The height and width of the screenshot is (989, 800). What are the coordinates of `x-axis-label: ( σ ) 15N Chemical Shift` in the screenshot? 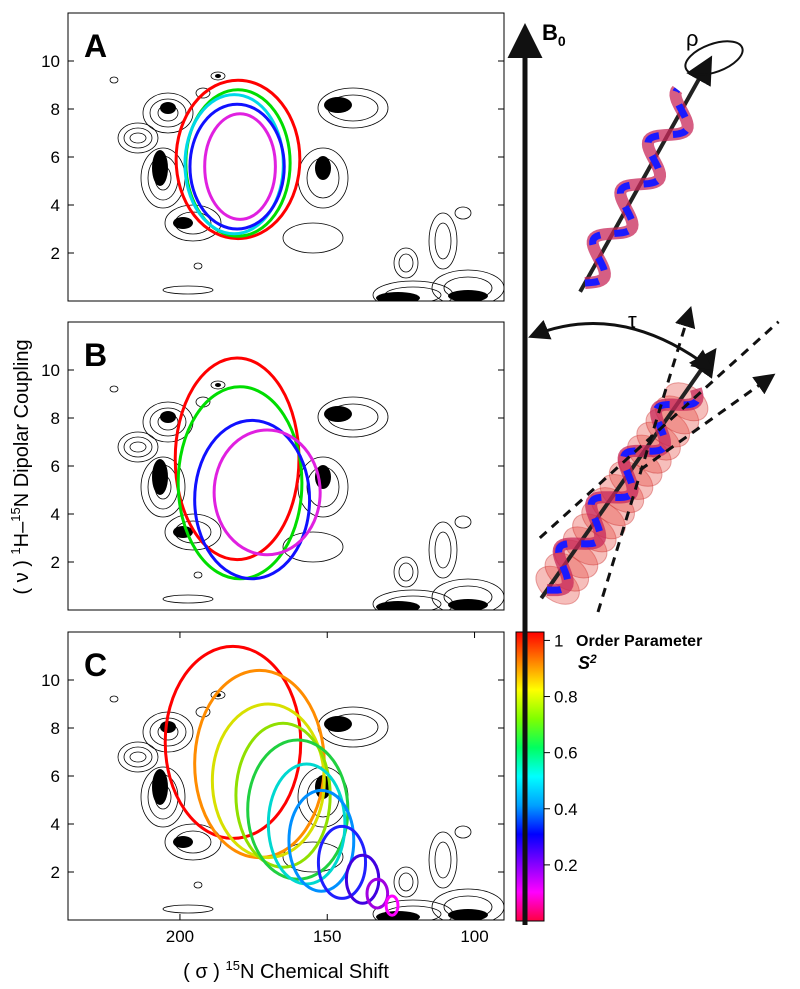 It's located at (286, 970).